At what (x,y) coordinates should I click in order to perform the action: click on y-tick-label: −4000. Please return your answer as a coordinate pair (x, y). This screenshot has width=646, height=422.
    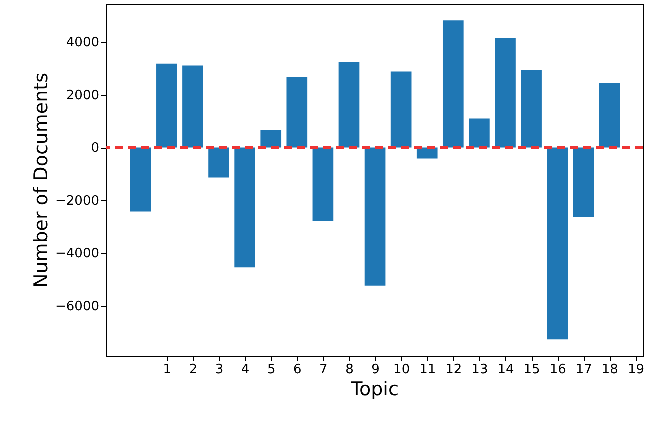
    Looking at the image, I should click on (78, 254).